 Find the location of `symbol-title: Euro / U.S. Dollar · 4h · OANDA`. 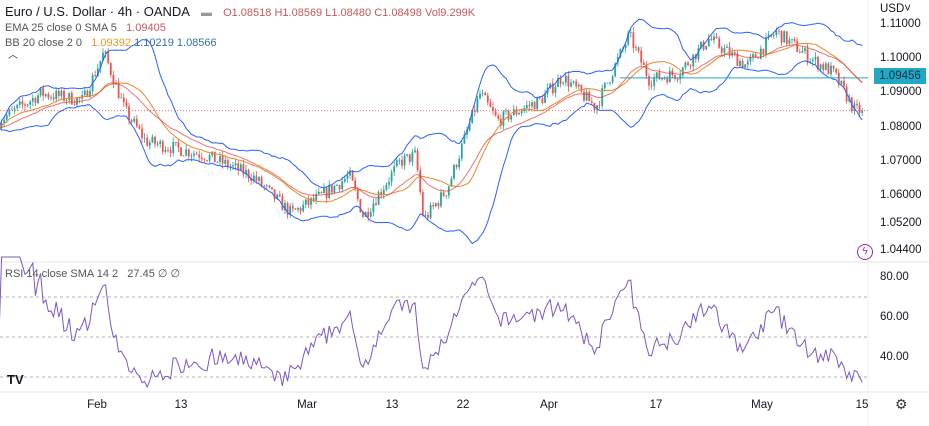

symbol-title: Euro / U.S. Dollar · 4h · OANDA is located at coordinates (97, 11).